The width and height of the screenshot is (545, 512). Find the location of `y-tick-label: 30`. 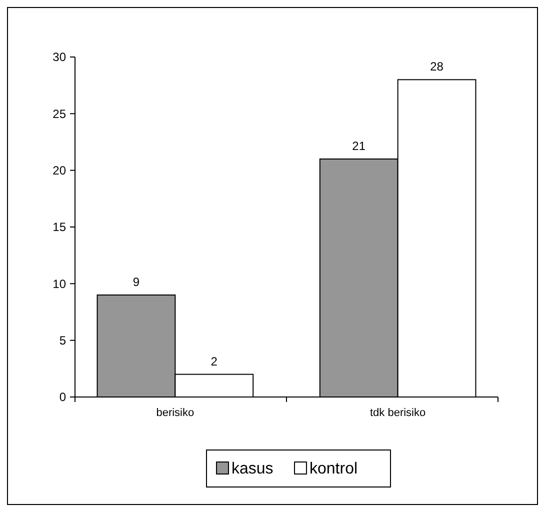

y-tick-label: 30 is located at coordinates (59, 57).